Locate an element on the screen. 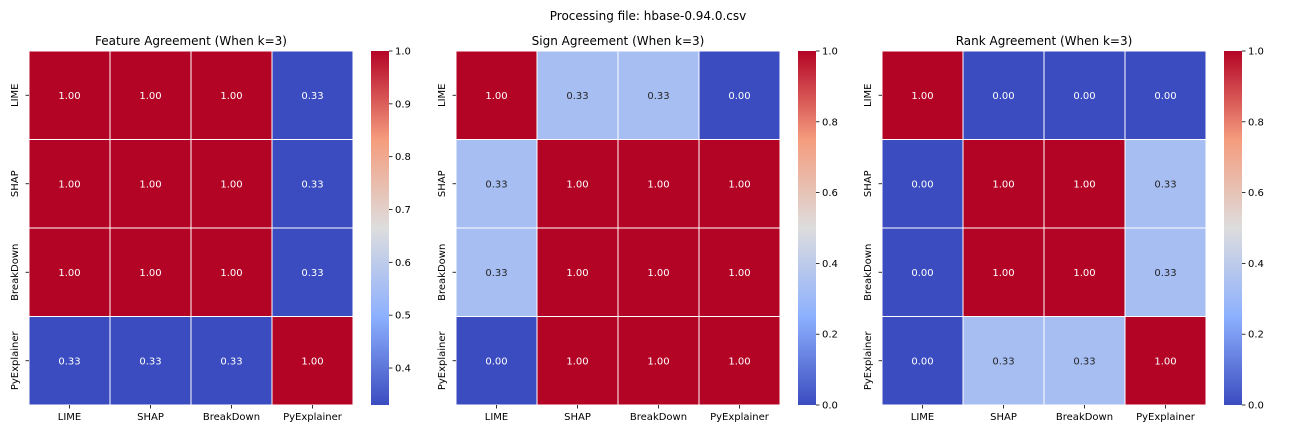  y-tick-label: BreakDown is located at coordinates (15, 272).